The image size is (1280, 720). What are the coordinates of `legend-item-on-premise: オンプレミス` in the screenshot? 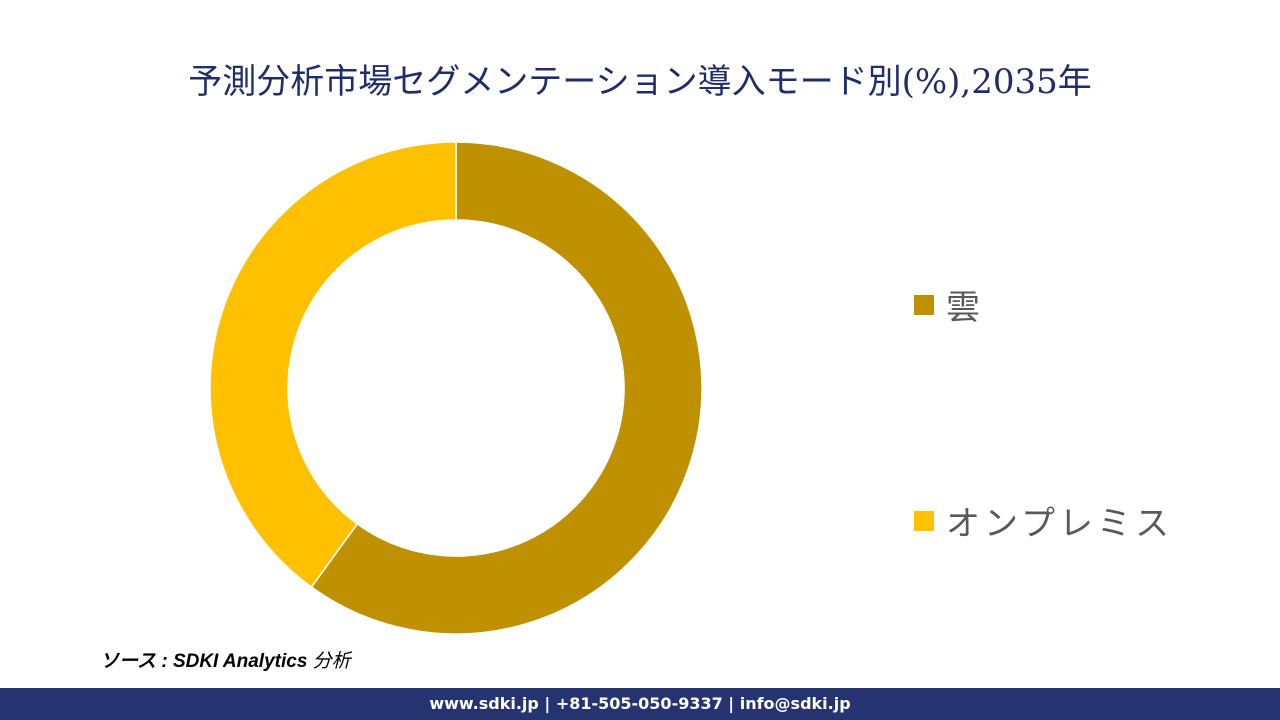 It's located at (1043, 520).